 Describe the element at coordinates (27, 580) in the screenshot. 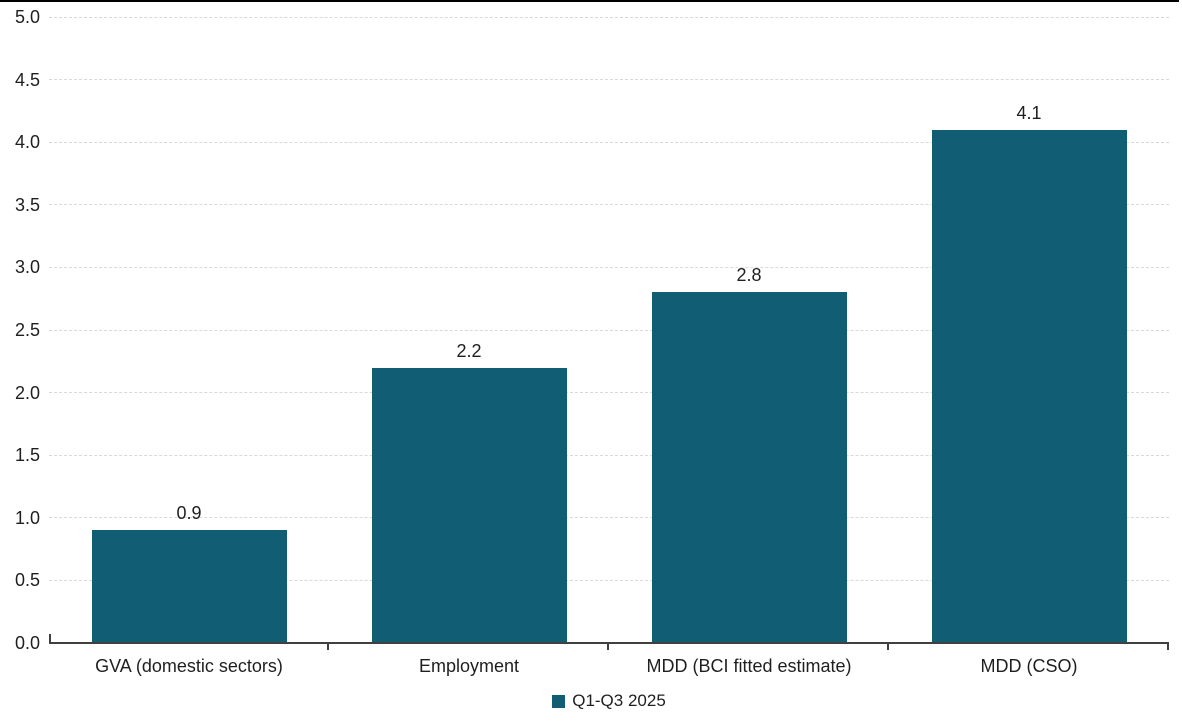

I see `y-axis-label: 0.5` at that location.